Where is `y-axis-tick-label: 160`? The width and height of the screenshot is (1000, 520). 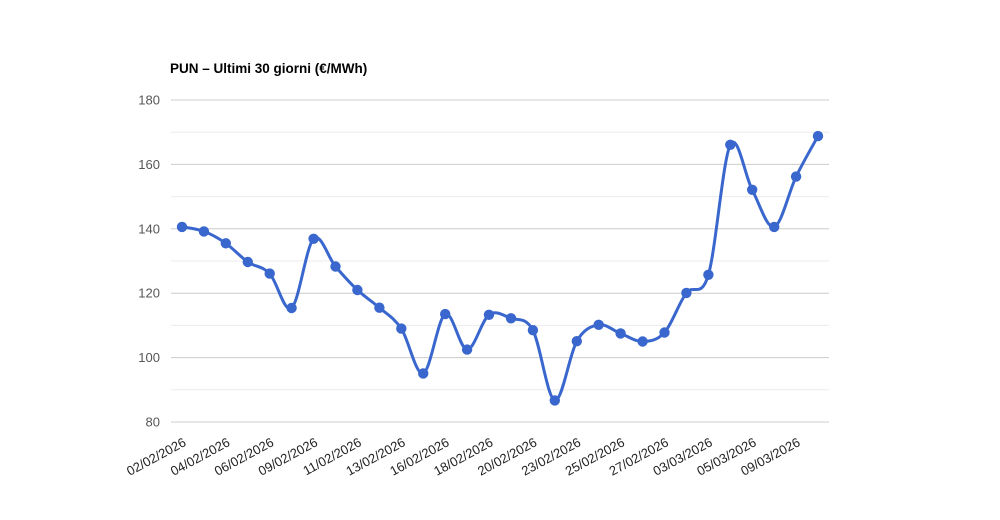
y-axis-tick-label: 160 is located at coordinates (149, 164).